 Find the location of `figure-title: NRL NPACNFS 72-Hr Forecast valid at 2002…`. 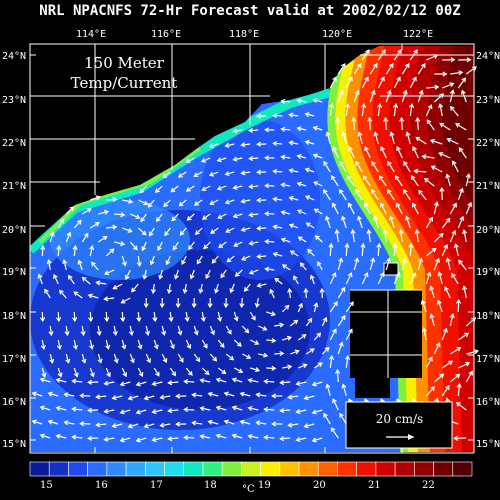

figure-title: NRL NPACNFS 72-Hr Forecast valid at 2002… is located at coordinates (250, 11).